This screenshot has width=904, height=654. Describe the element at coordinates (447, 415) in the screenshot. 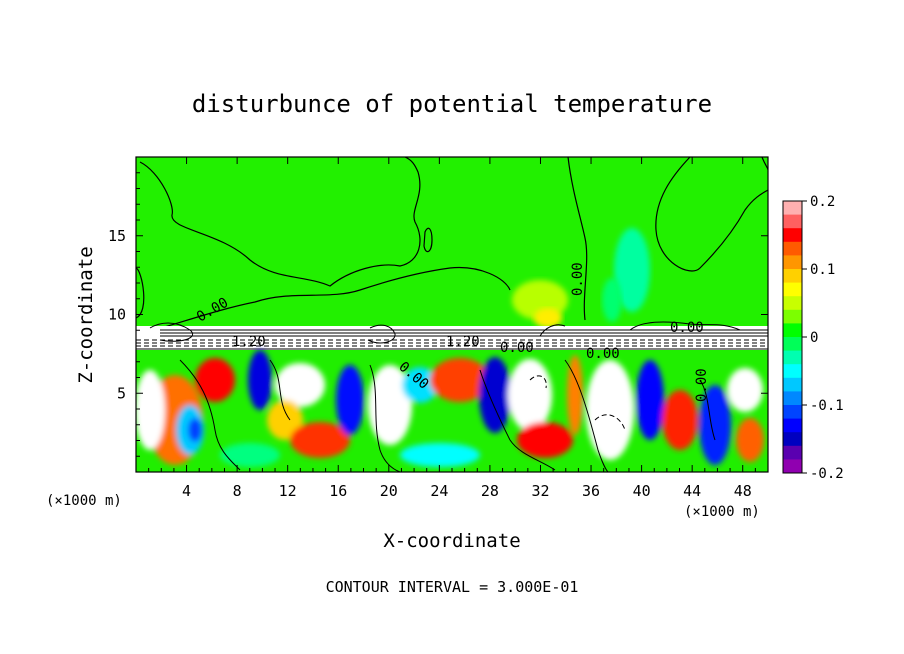

I see `lower-contours` at that location.